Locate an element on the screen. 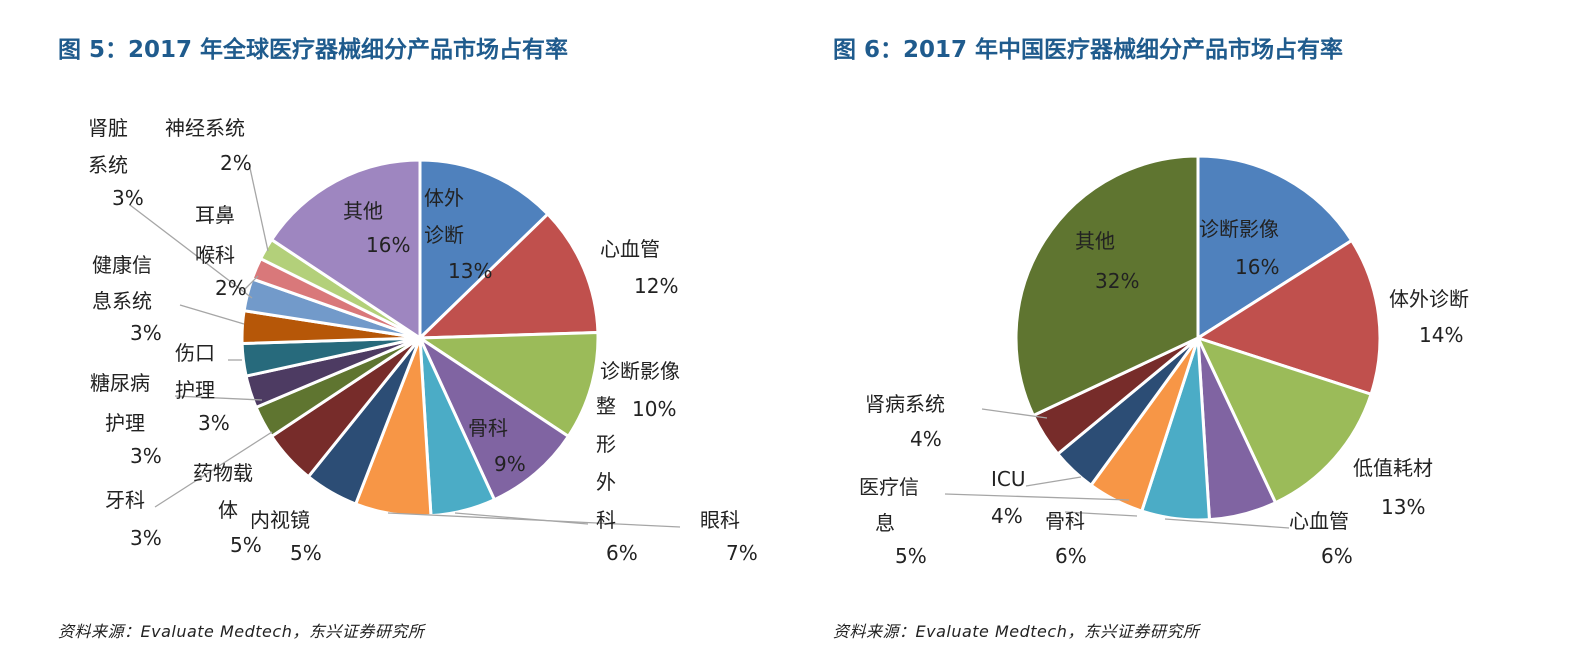  slice-label: 息 is located at coordinates (885, 523).